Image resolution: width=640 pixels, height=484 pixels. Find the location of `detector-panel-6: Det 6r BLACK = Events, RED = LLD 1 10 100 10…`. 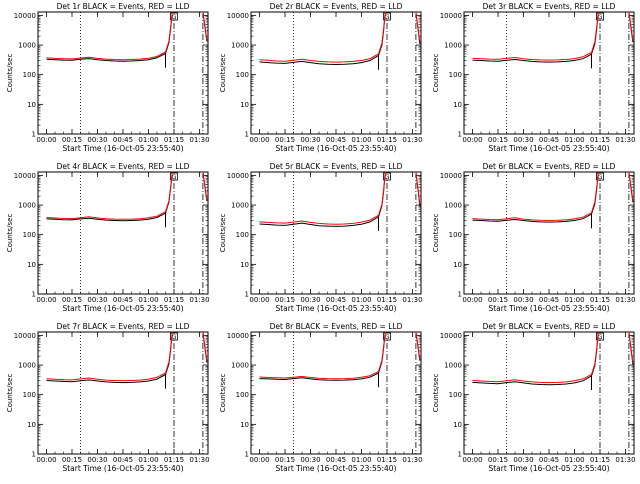

detector-panel-6: Det 6r BLACK = Events, RED = LLD 1 10 100 10… is located at coordinates (532, 240).